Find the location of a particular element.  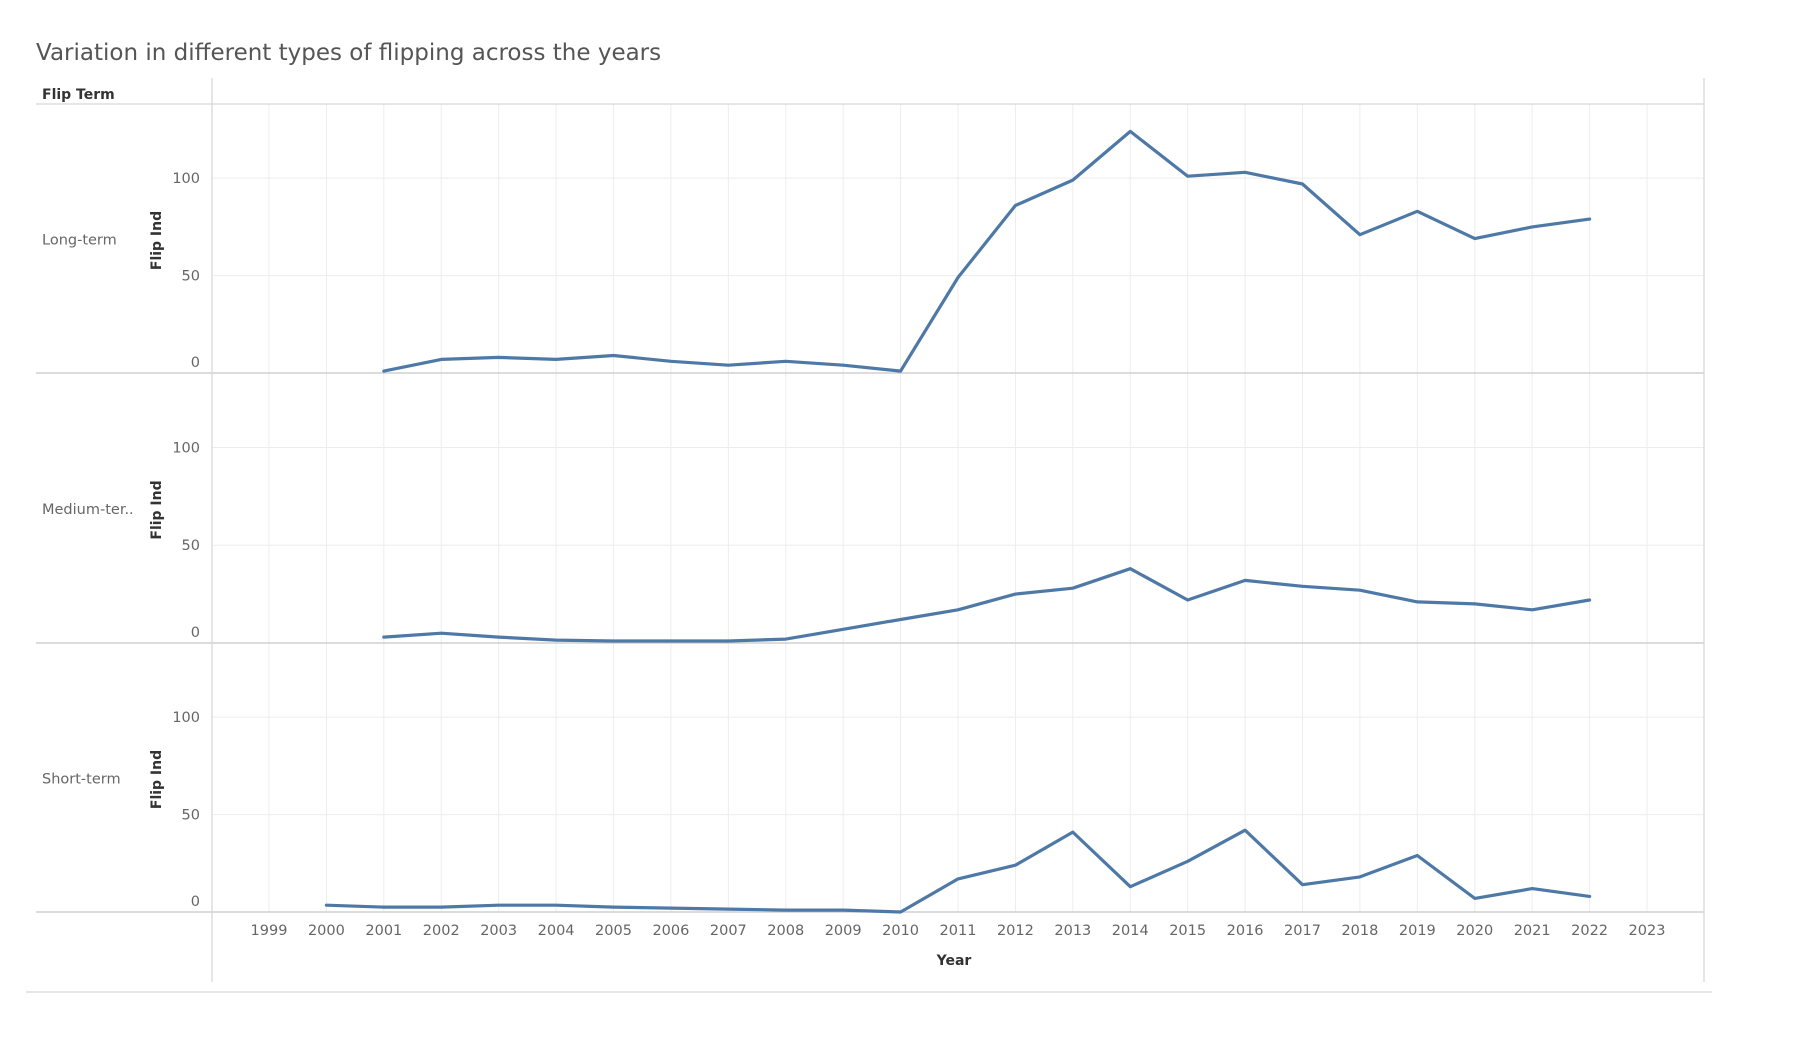

x-tick-label: 2013 is located at coordinates (1072, 931).